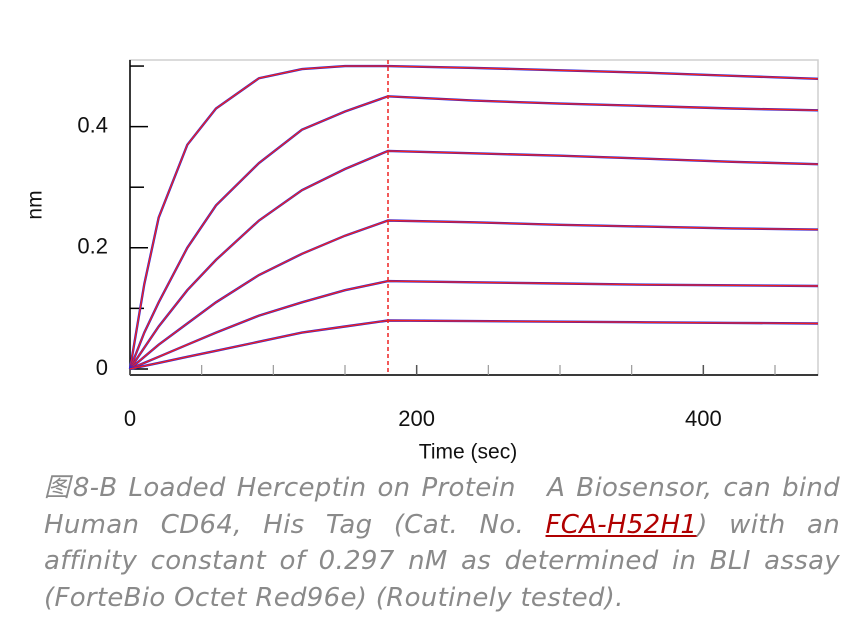 The height and width of the screenshot is (636, 857). What do you see at coordinates (468, 452) in the screenshot?
I see `x-axis-label: Time (sec)` at bounding box center [468, 452].